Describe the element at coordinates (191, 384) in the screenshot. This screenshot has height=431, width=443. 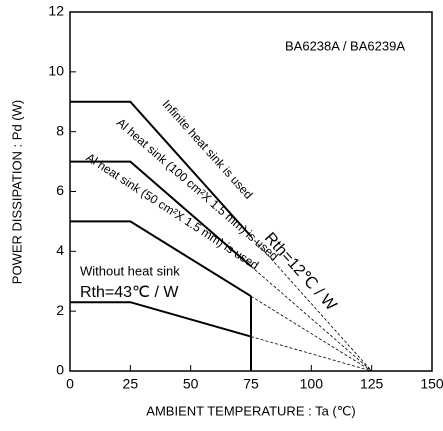
I see `x-tick-label: 50` at that location.